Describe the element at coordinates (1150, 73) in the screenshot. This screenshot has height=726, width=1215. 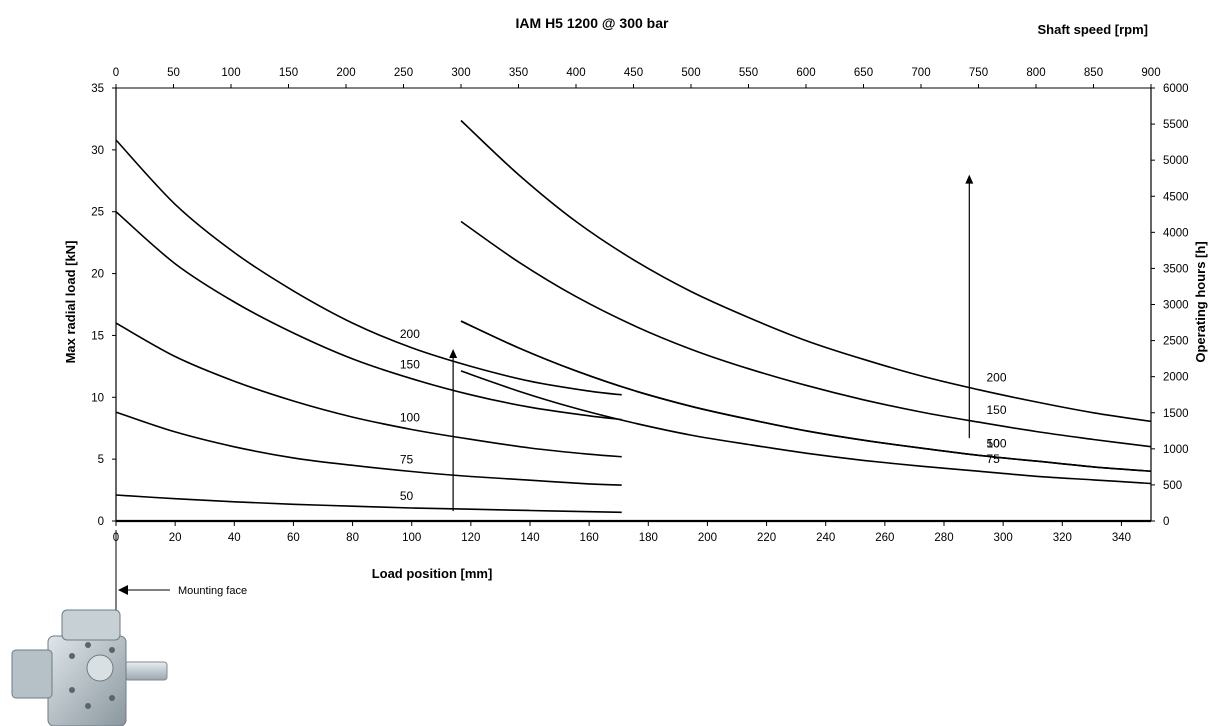
I see `x2-tick-label: 900` at that location.